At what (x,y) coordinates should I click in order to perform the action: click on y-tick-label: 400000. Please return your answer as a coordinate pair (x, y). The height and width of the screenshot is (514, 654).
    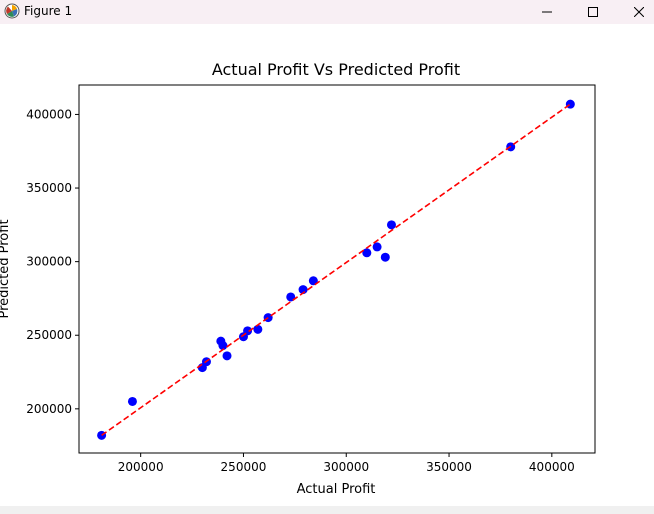
    Looking at the image, I should click on (49, 114).